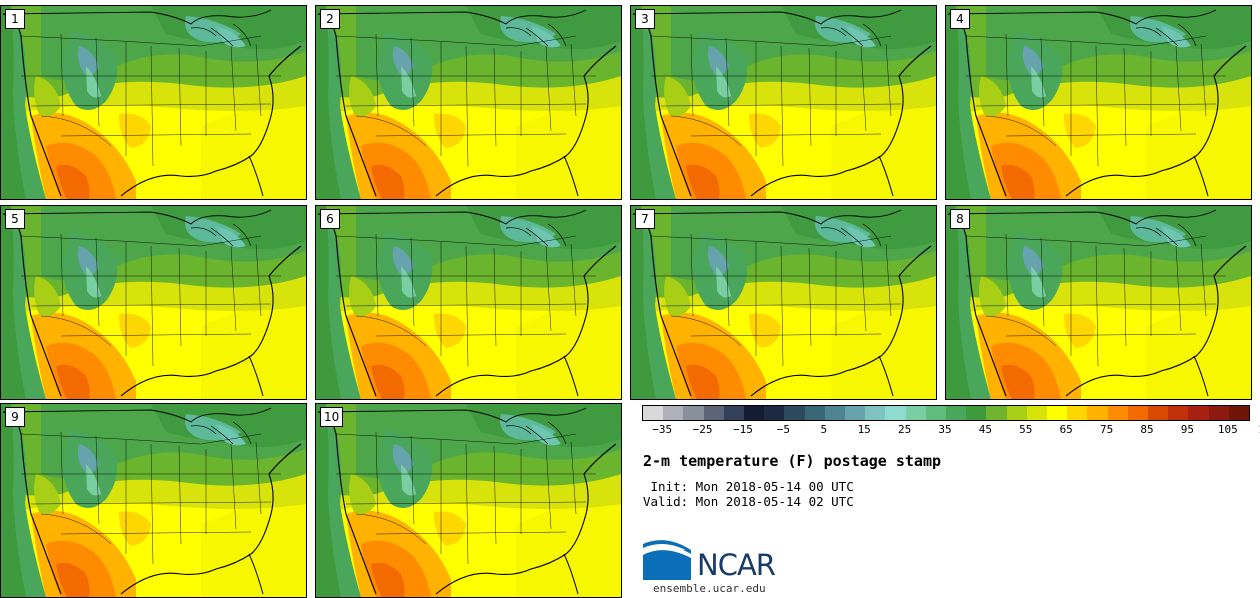  I want to click on colorbar-tick-label: 25, so click(904, 429).